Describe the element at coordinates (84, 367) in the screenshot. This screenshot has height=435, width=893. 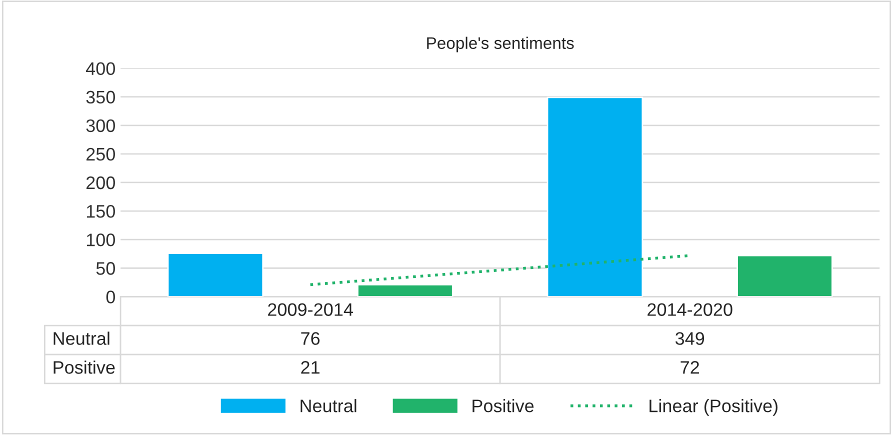
I see `text: Positive` at that location.